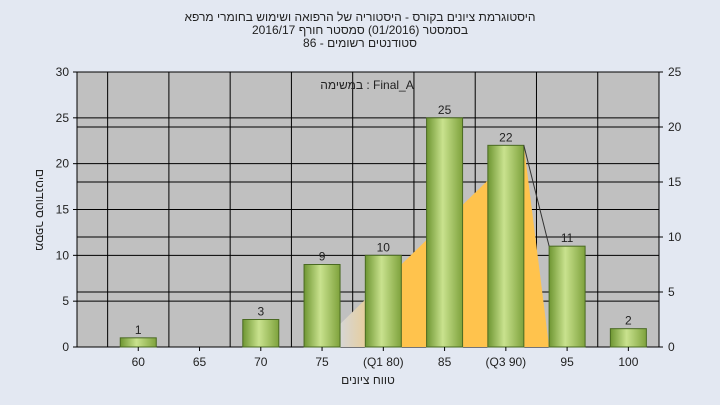 The height and width of the screenshot is (405, 720). I want to click on bar-value-label: 3, so click(260, 312).